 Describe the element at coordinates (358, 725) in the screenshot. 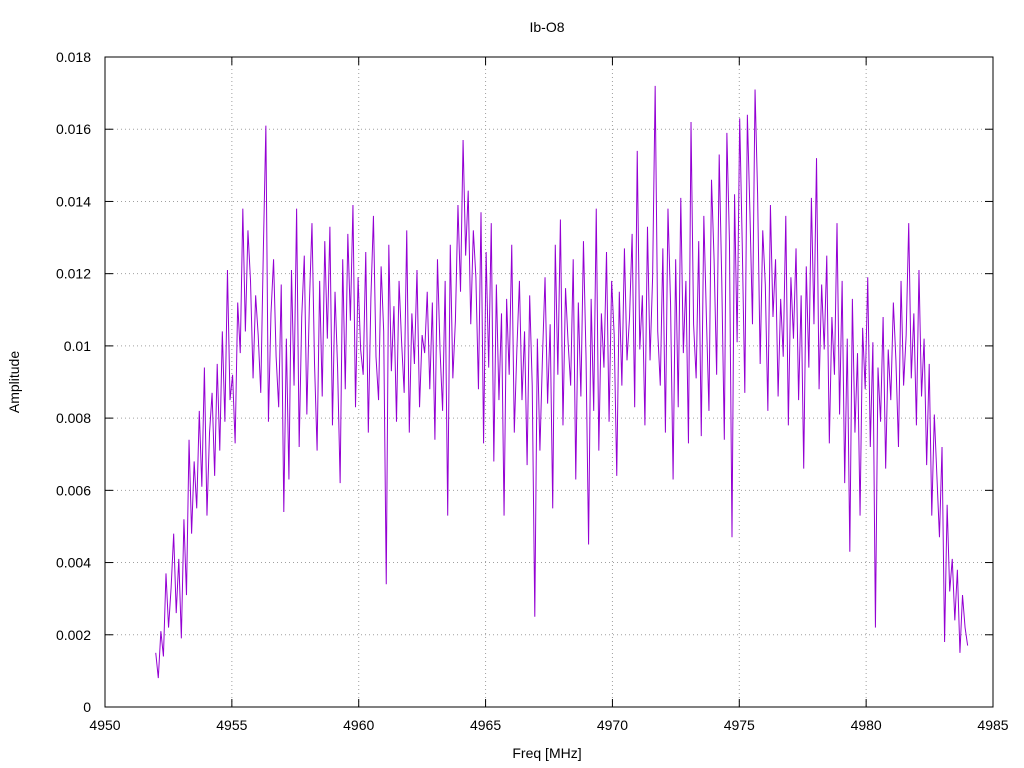

I see `x-tick-label: 4960` at that location.